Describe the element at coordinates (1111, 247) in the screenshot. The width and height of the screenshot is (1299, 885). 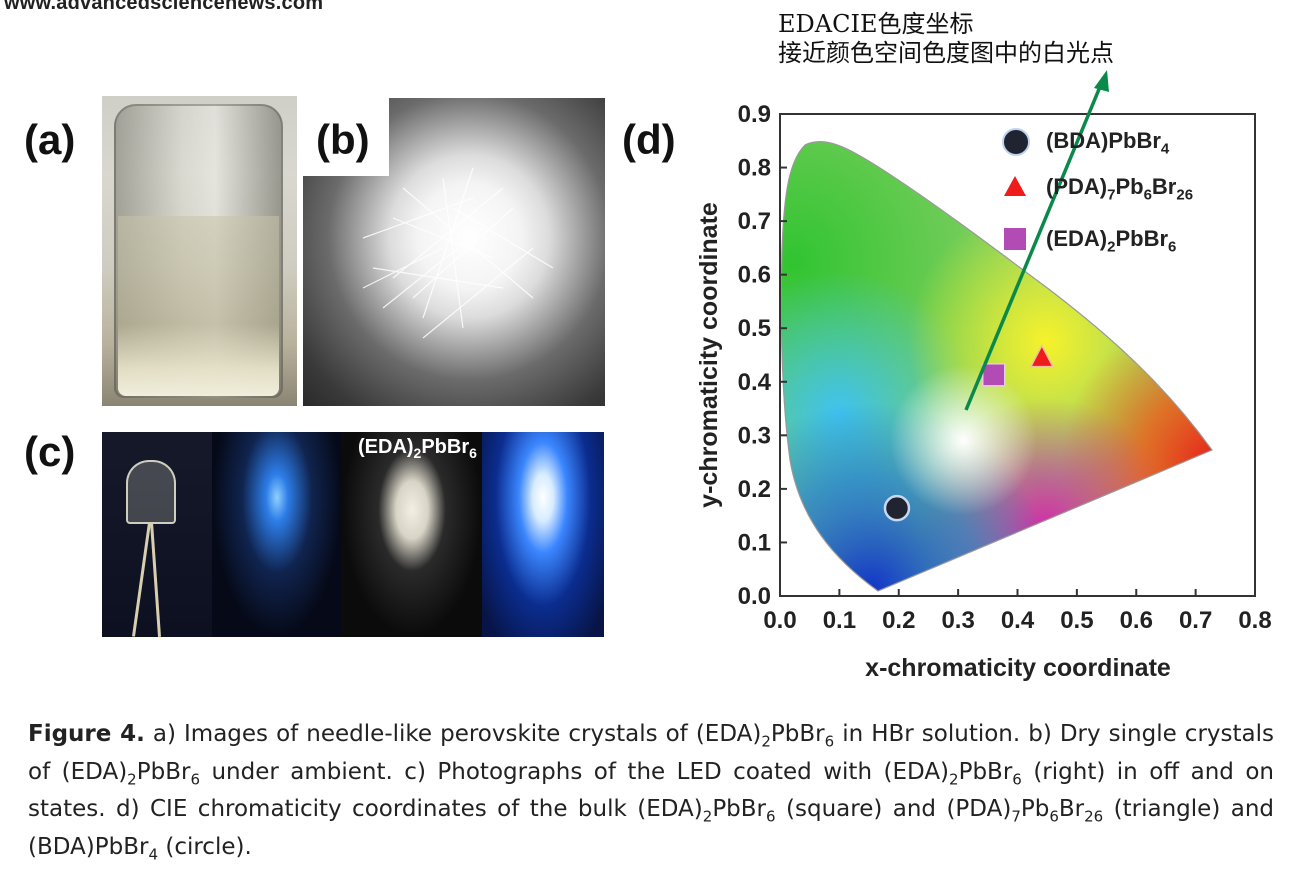
I see `legend-sub: 2` at that location.